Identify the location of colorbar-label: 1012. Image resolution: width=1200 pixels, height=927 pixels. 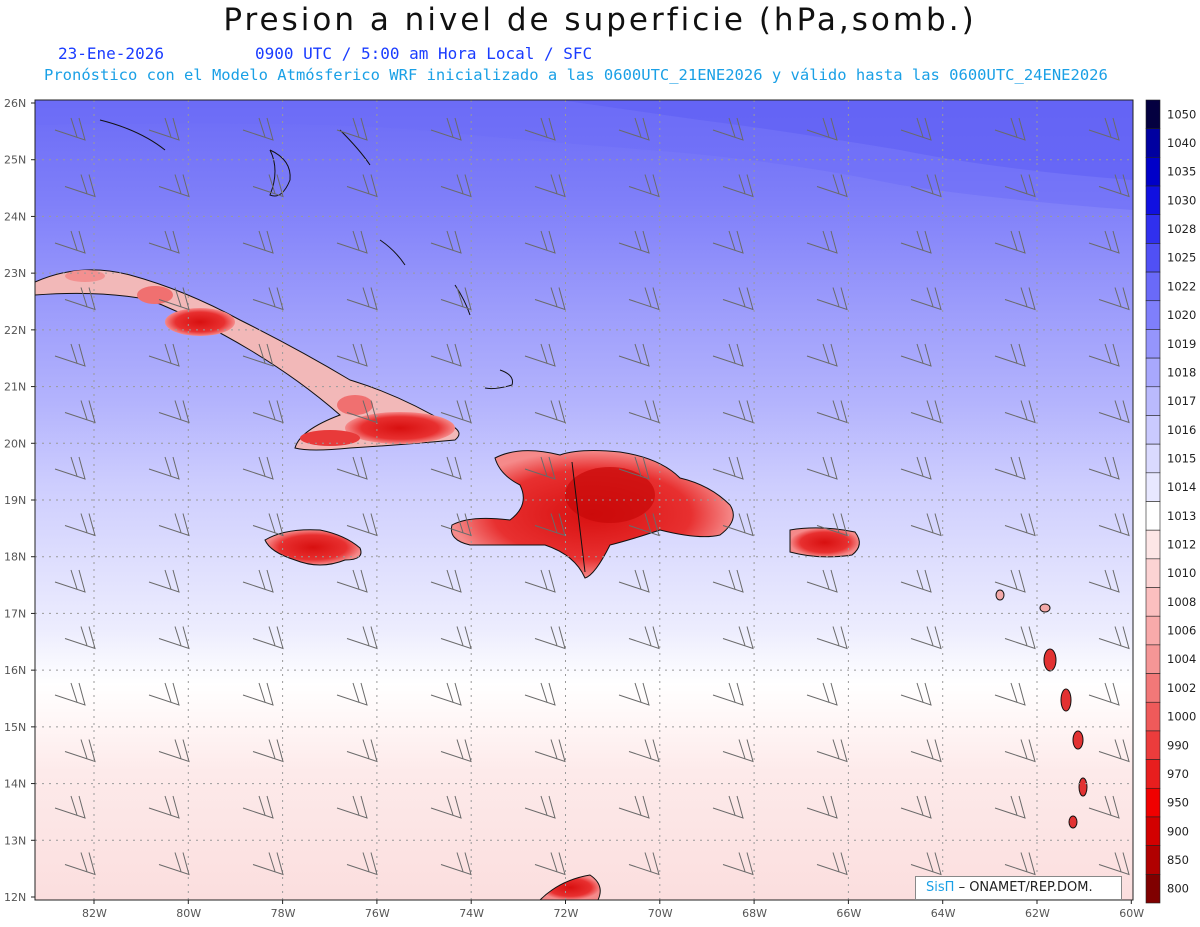
(1181, 545).